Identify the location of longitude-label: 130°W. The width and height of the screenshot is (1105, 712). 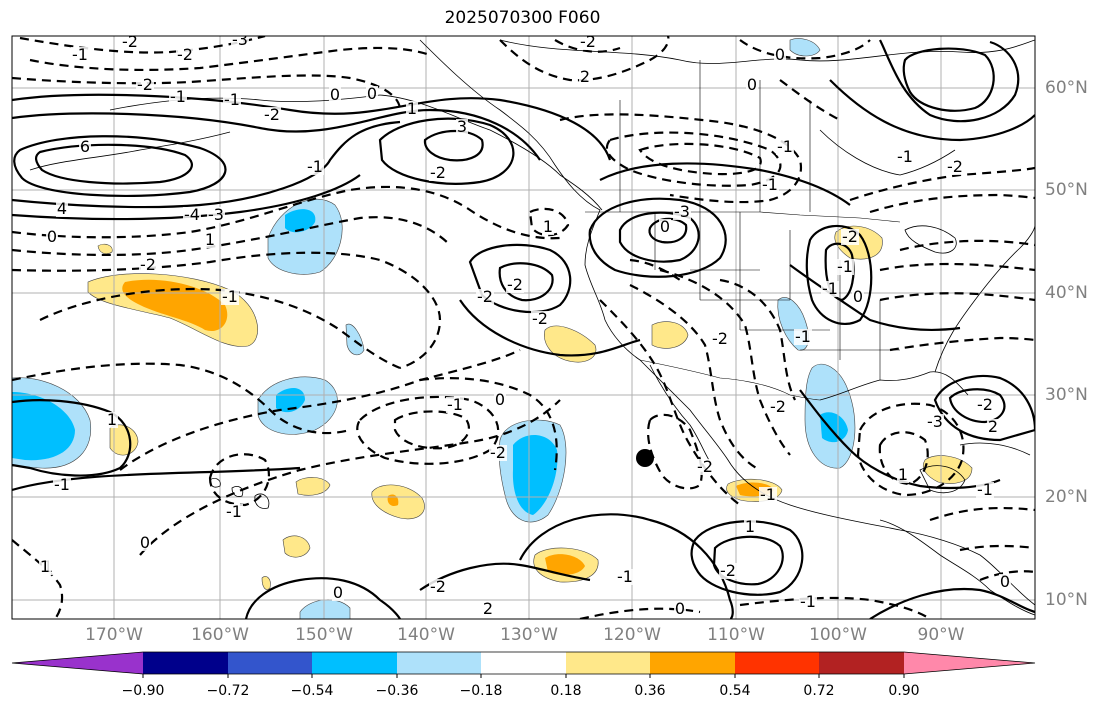
(529, 635).